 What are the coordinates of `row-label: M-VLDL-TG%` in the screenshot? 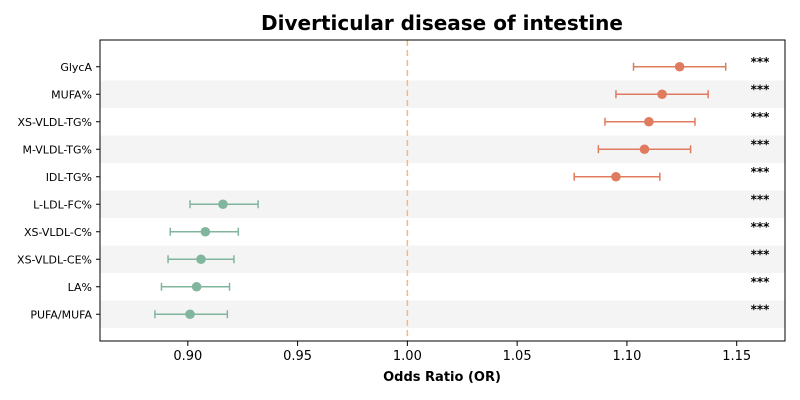 It's located at (57, 149).